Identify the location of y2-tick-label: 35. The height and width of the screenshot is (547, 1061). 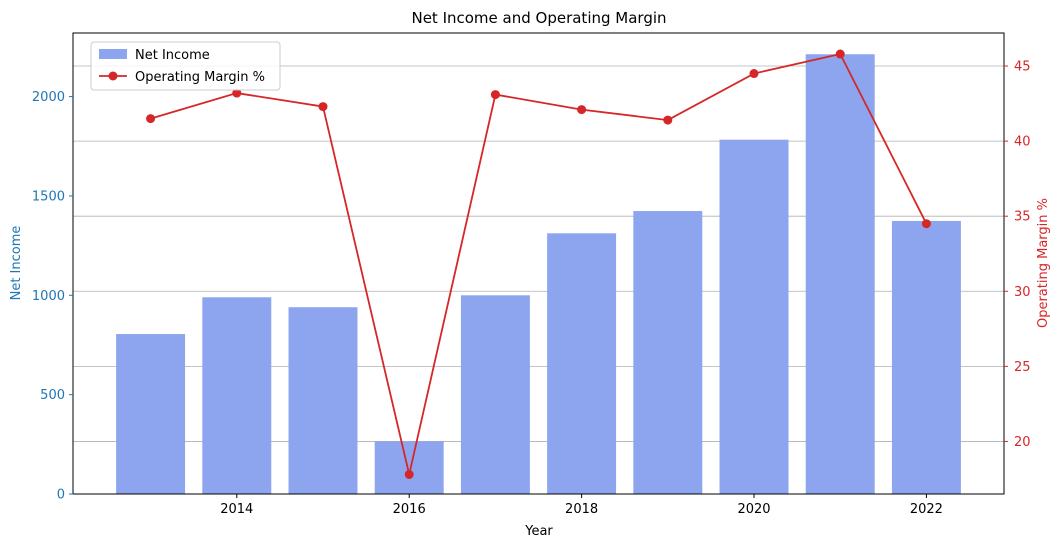
(1022, 217).